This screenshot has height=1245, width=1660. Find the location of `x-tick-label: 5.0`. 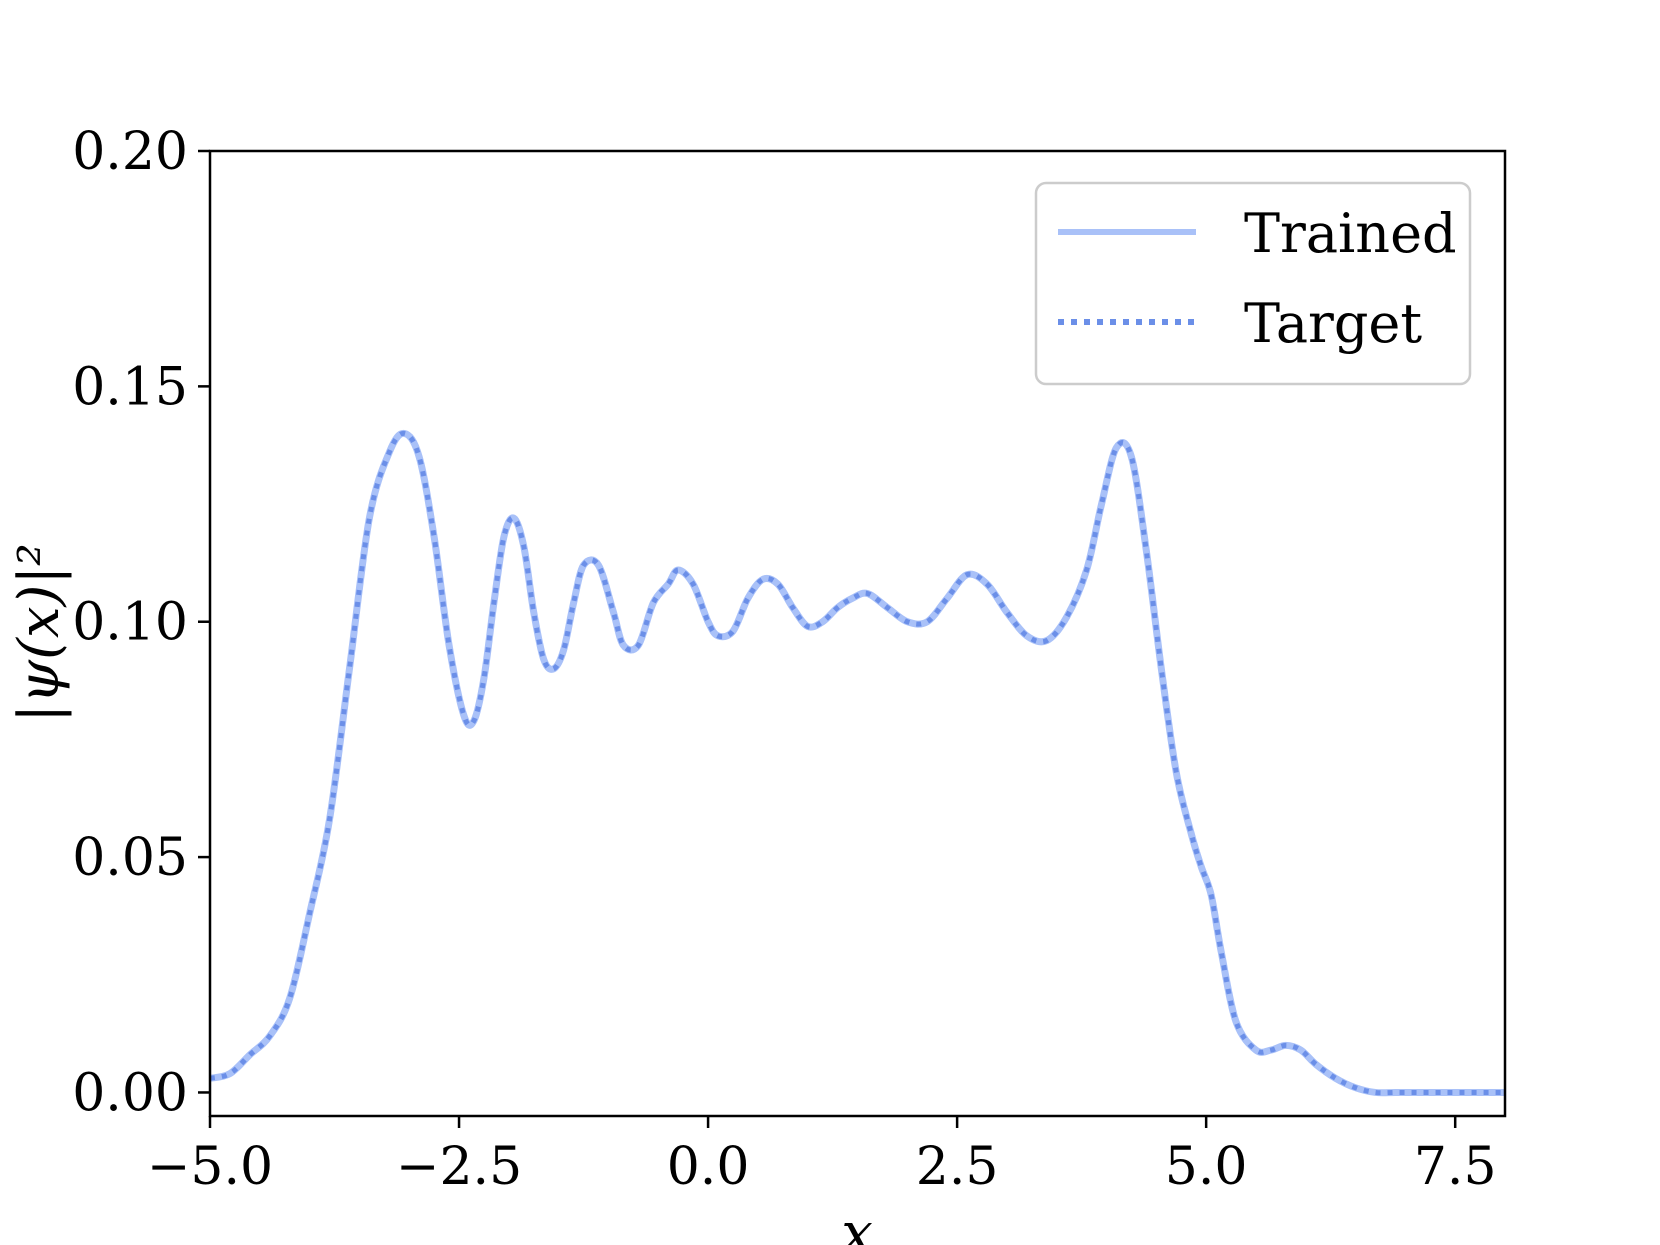

x-tick-label: 5.0 is located at coordinates (1206, 1167).